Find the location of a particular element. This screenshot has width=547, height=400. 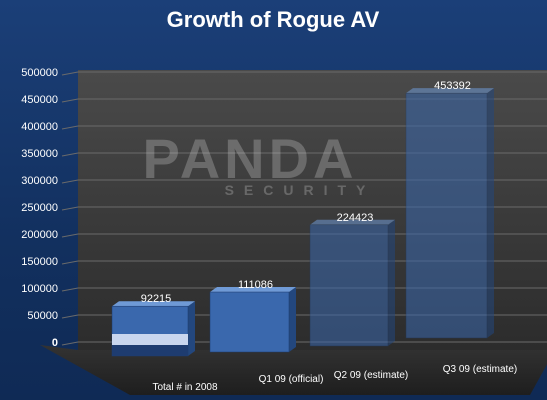

x-tick-label: Q2 09 (estimate) is located at coordinates (371, 375).